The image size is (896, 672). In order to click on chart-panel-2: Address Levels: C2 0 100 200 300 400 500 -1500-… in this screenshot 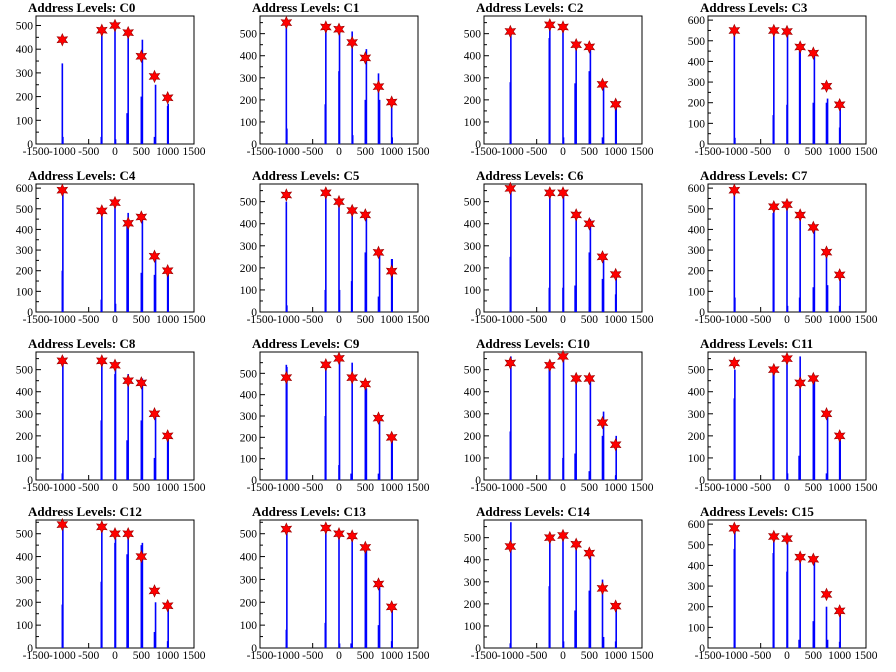, I will do `click(560, 84)`.